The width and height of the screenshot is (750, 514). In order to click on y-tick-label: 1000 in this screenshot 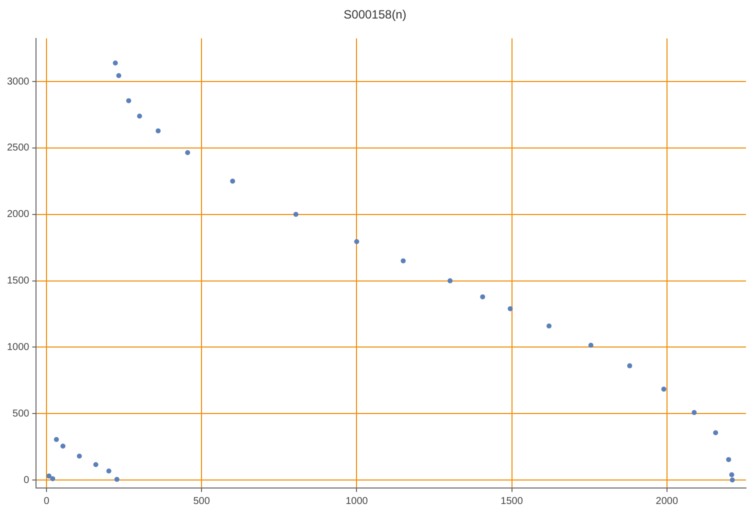, I will do `click(18, 347)`.